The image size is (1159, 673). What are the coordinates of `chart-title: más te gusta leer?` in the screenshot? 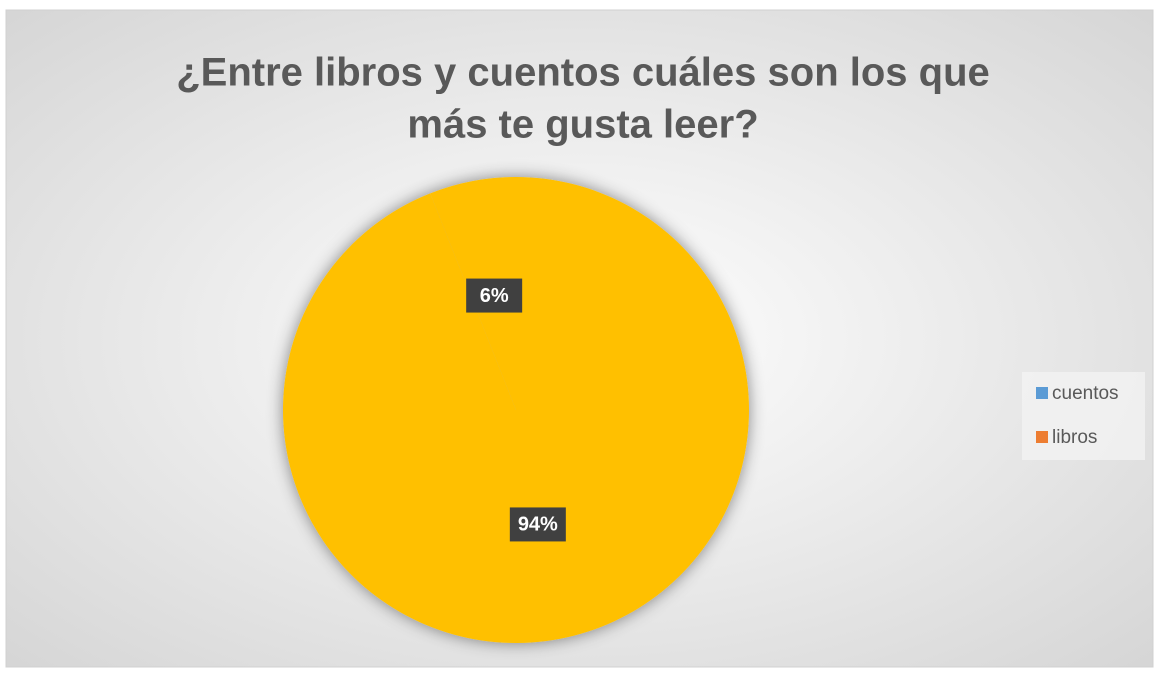 It's located at (582, 125).